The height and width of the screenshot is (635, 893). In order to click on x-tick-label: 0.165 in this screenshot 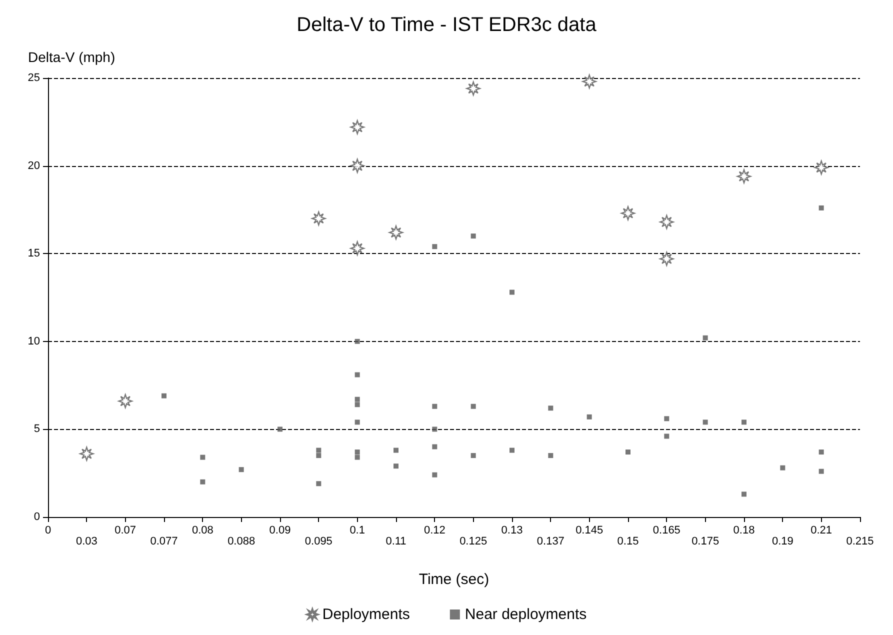, I will do `click(666, 530)`.